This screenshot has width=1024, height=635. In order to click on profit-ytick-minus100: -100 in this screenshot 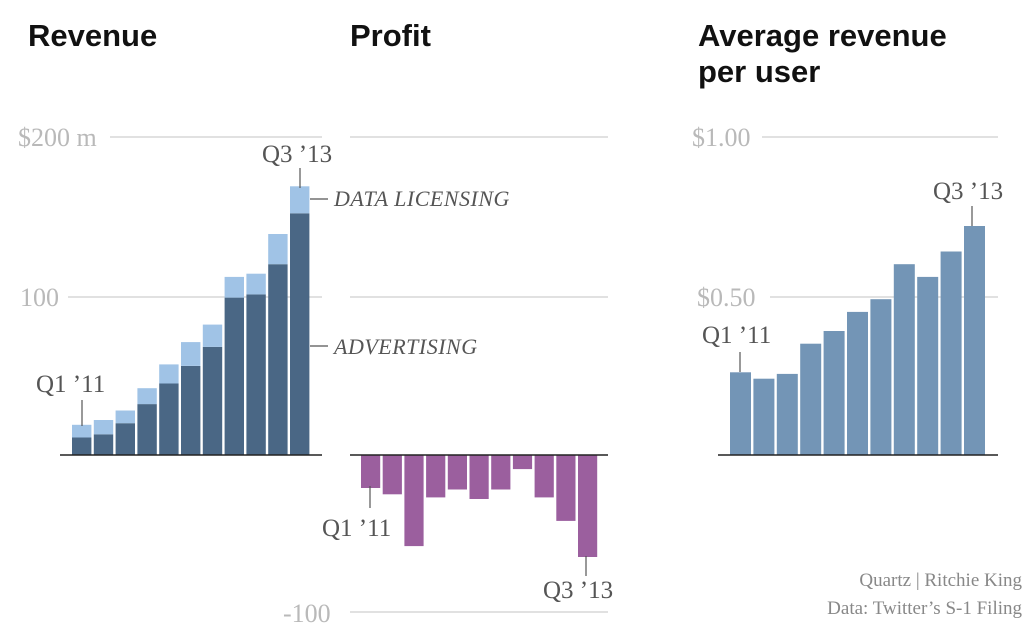, I will do `click(307, 613)`.